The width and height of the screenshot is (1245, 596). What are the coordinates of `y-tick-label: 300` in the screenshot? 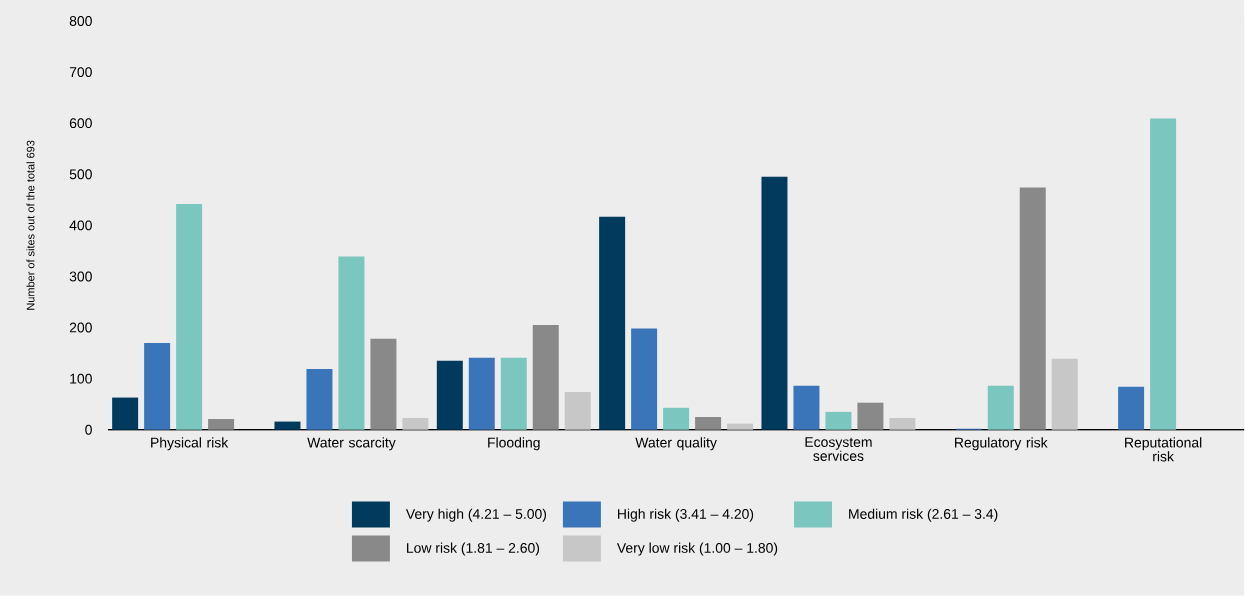 It's located at (80, 276).